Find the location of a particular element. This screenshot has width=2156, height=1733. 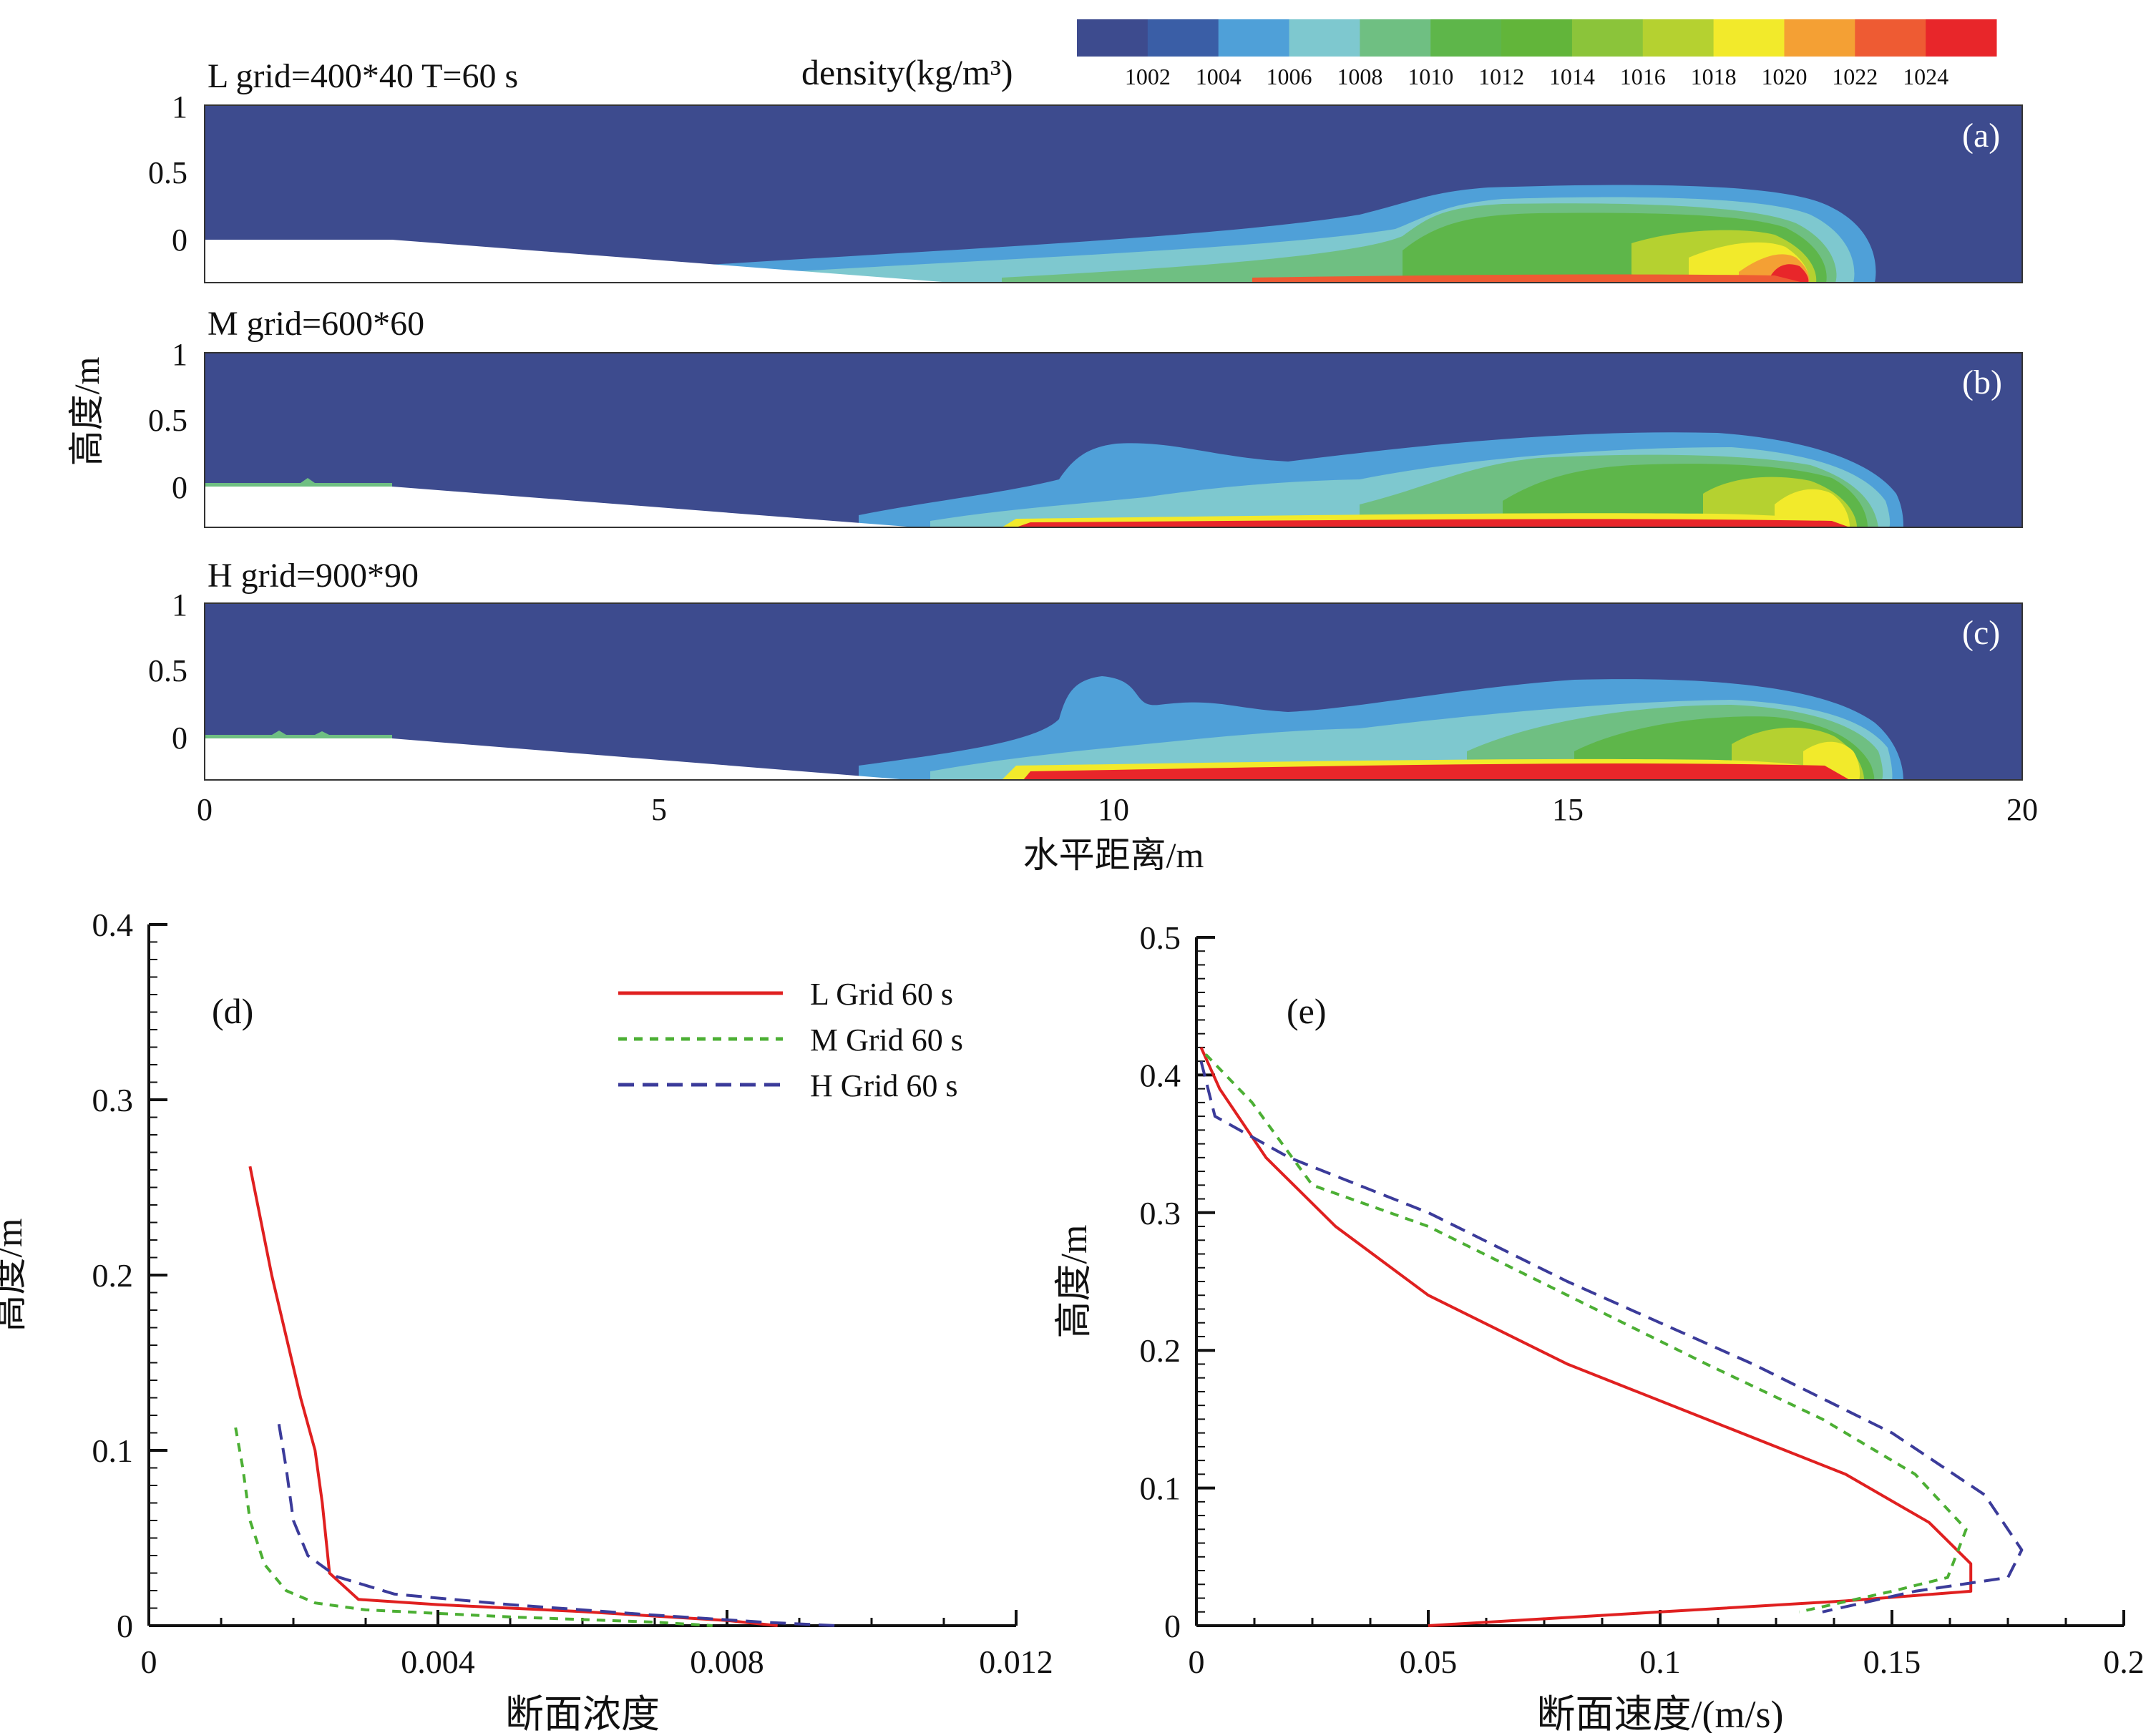

colorbar-tick-label: 1024 is located at coordinates (1925, 76).